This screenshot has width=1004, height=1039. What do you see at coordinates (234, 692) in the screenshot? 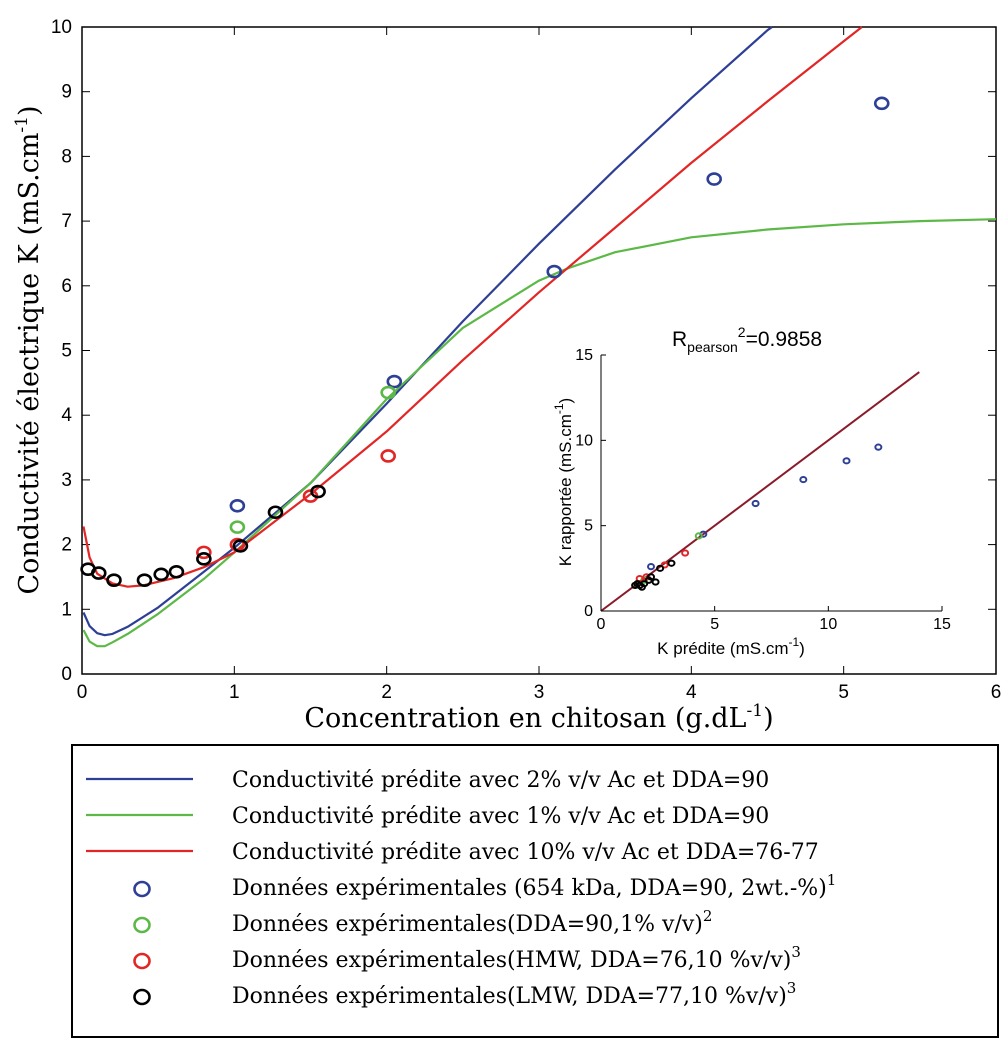
I see `x-tick-label: 1` at bounding box center [234, 692].